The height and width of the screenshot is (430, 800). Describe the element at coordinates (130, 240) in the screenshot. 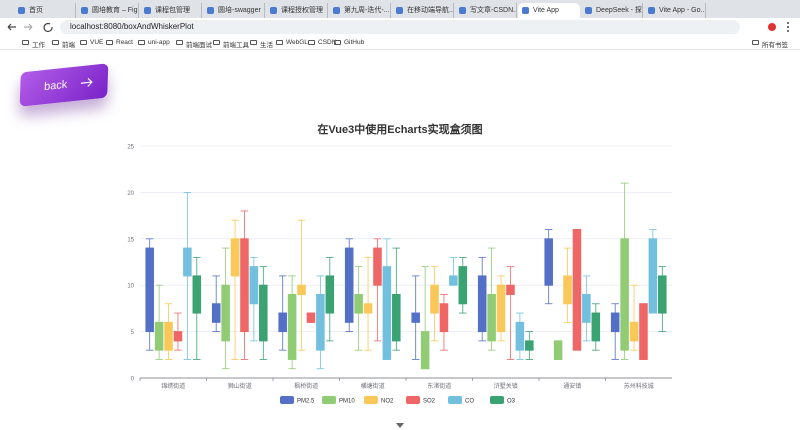

I see `y-tick-label: 15` at that location.